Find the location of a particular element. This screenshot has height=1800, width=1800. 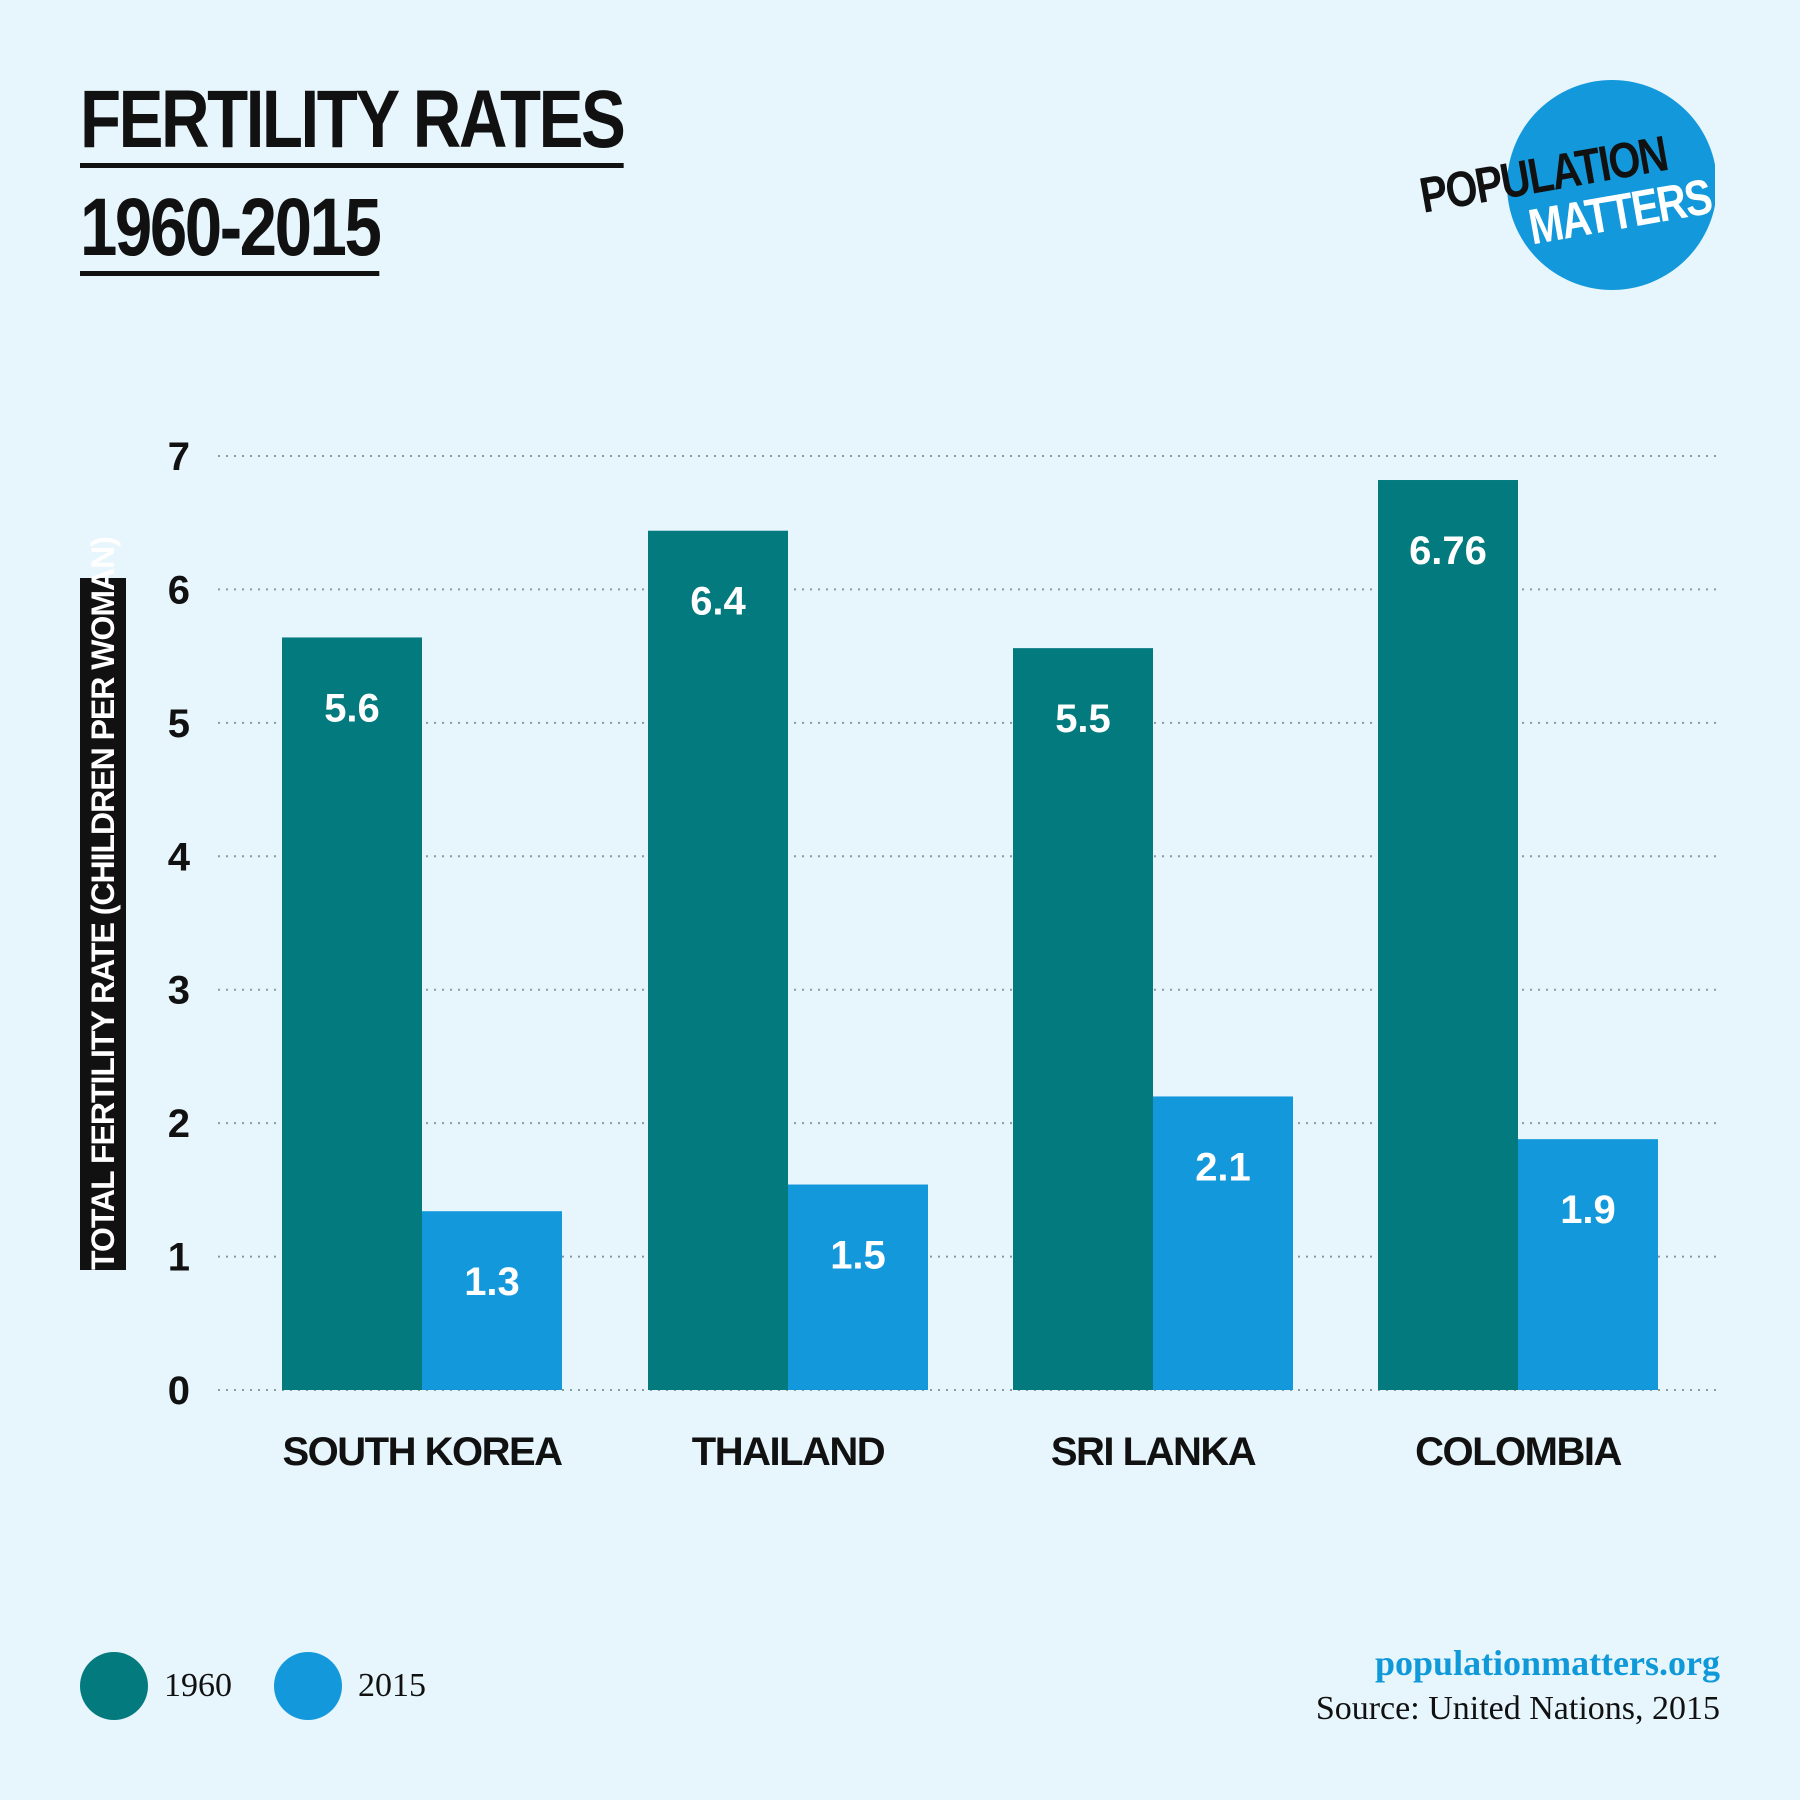

bar-value-label: 6.4 is located at coordinates (718, 602).